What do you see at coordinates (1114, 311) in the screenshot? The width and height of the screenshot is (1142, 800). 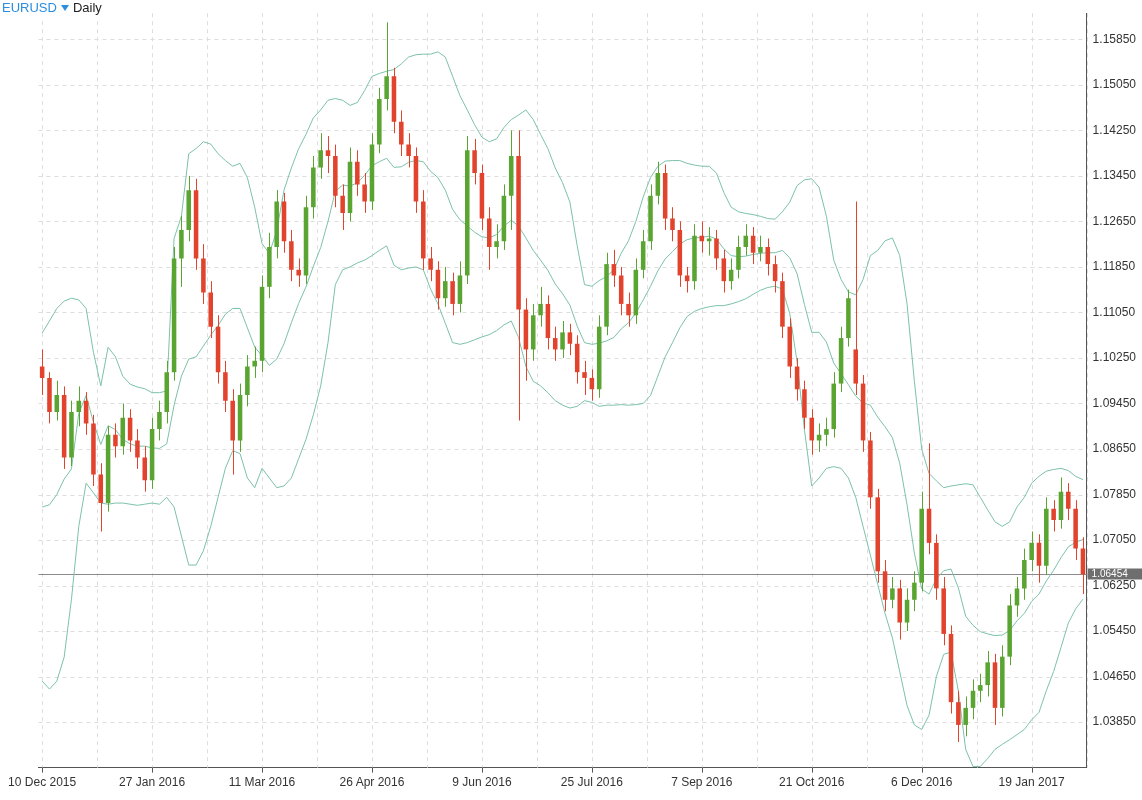 I see `y-tick-label: 1.11050` at bounding box center [1114, 311].